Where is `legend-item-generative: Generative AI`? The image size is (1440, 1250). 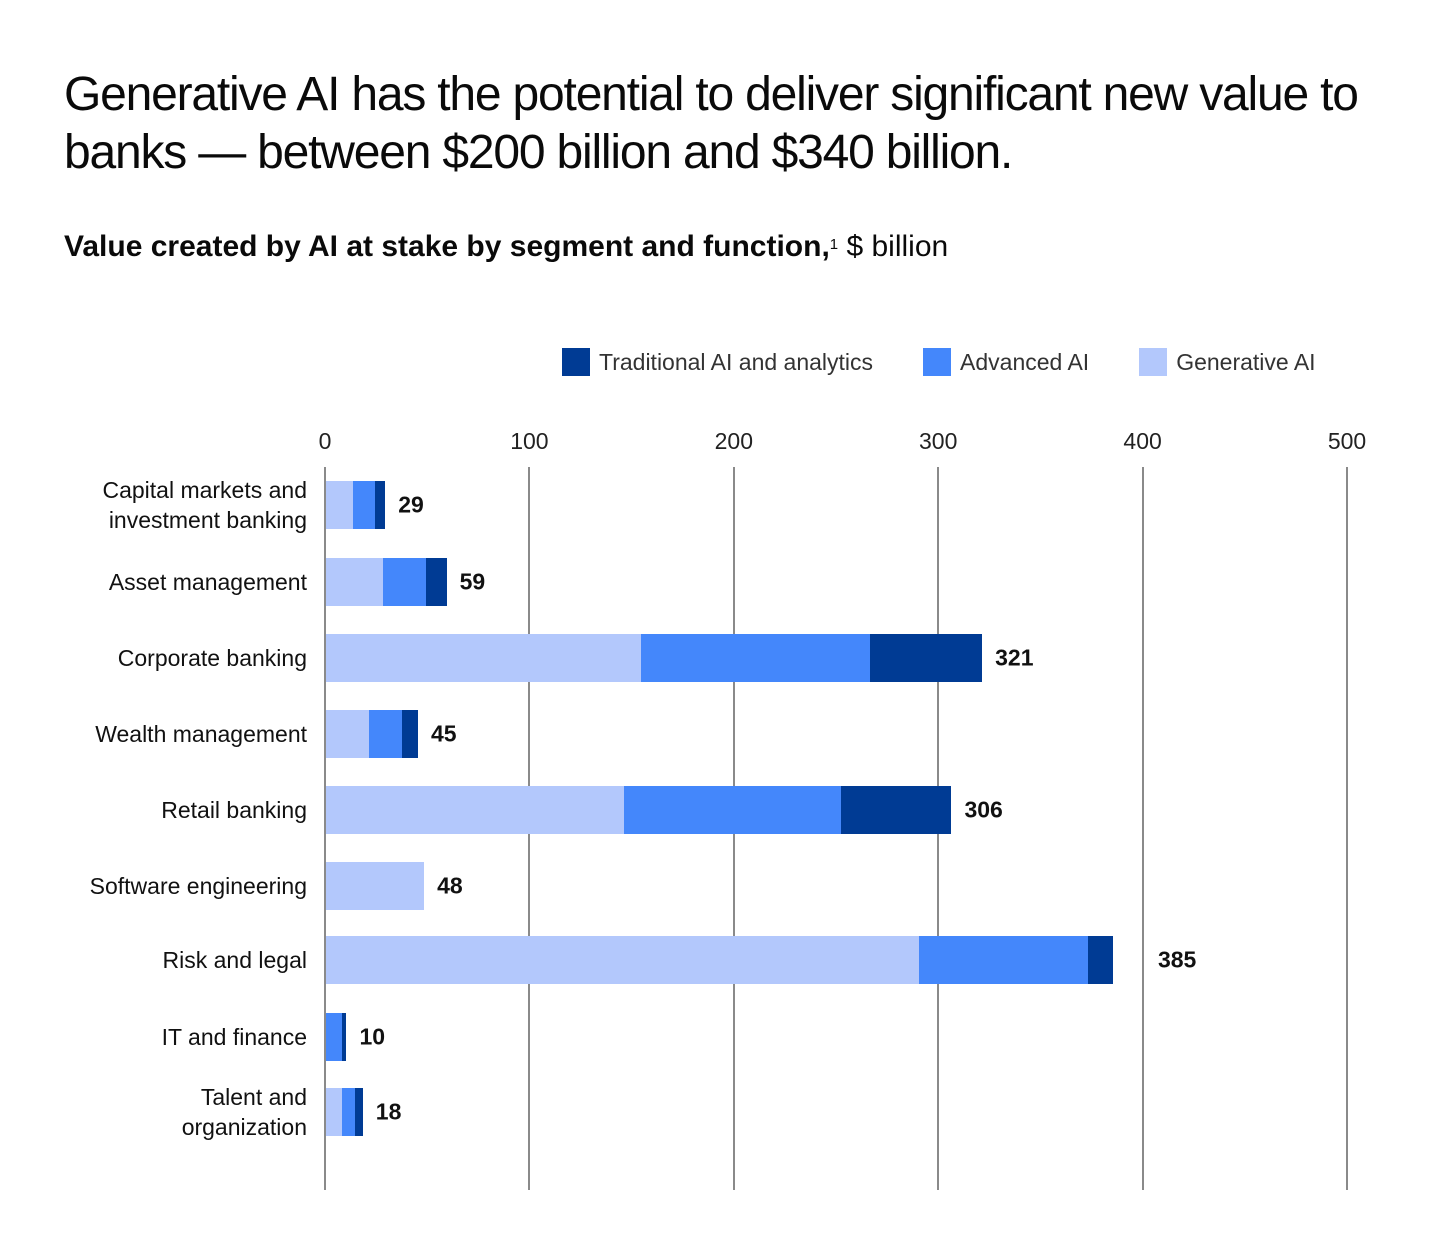 legend-item-generative: Generative AI is located at coordinates (1227, 362).